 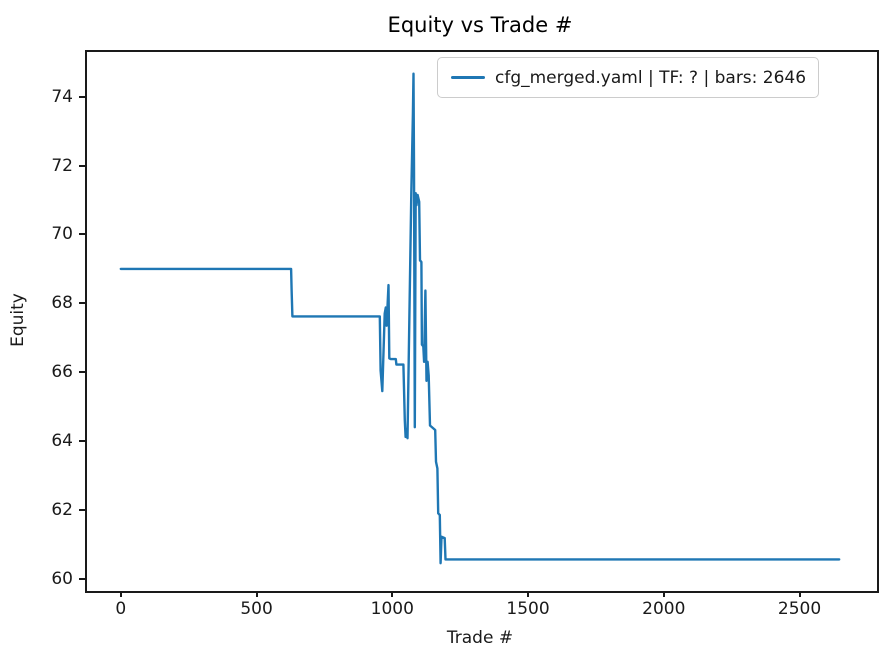 I want to click on x-tick-label: 500, so click(x=256, y=609).